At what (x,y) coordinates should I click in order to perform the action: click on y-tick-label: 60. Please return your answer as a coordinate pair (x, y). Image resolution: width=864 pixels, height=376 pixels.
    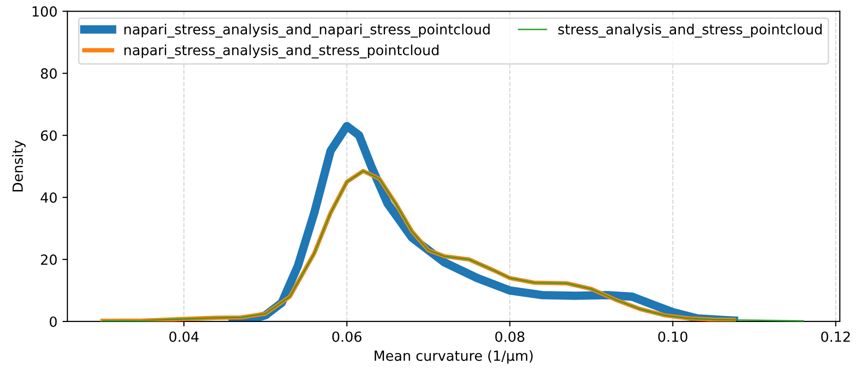
    Looking at the image, I should click on (48, 135).